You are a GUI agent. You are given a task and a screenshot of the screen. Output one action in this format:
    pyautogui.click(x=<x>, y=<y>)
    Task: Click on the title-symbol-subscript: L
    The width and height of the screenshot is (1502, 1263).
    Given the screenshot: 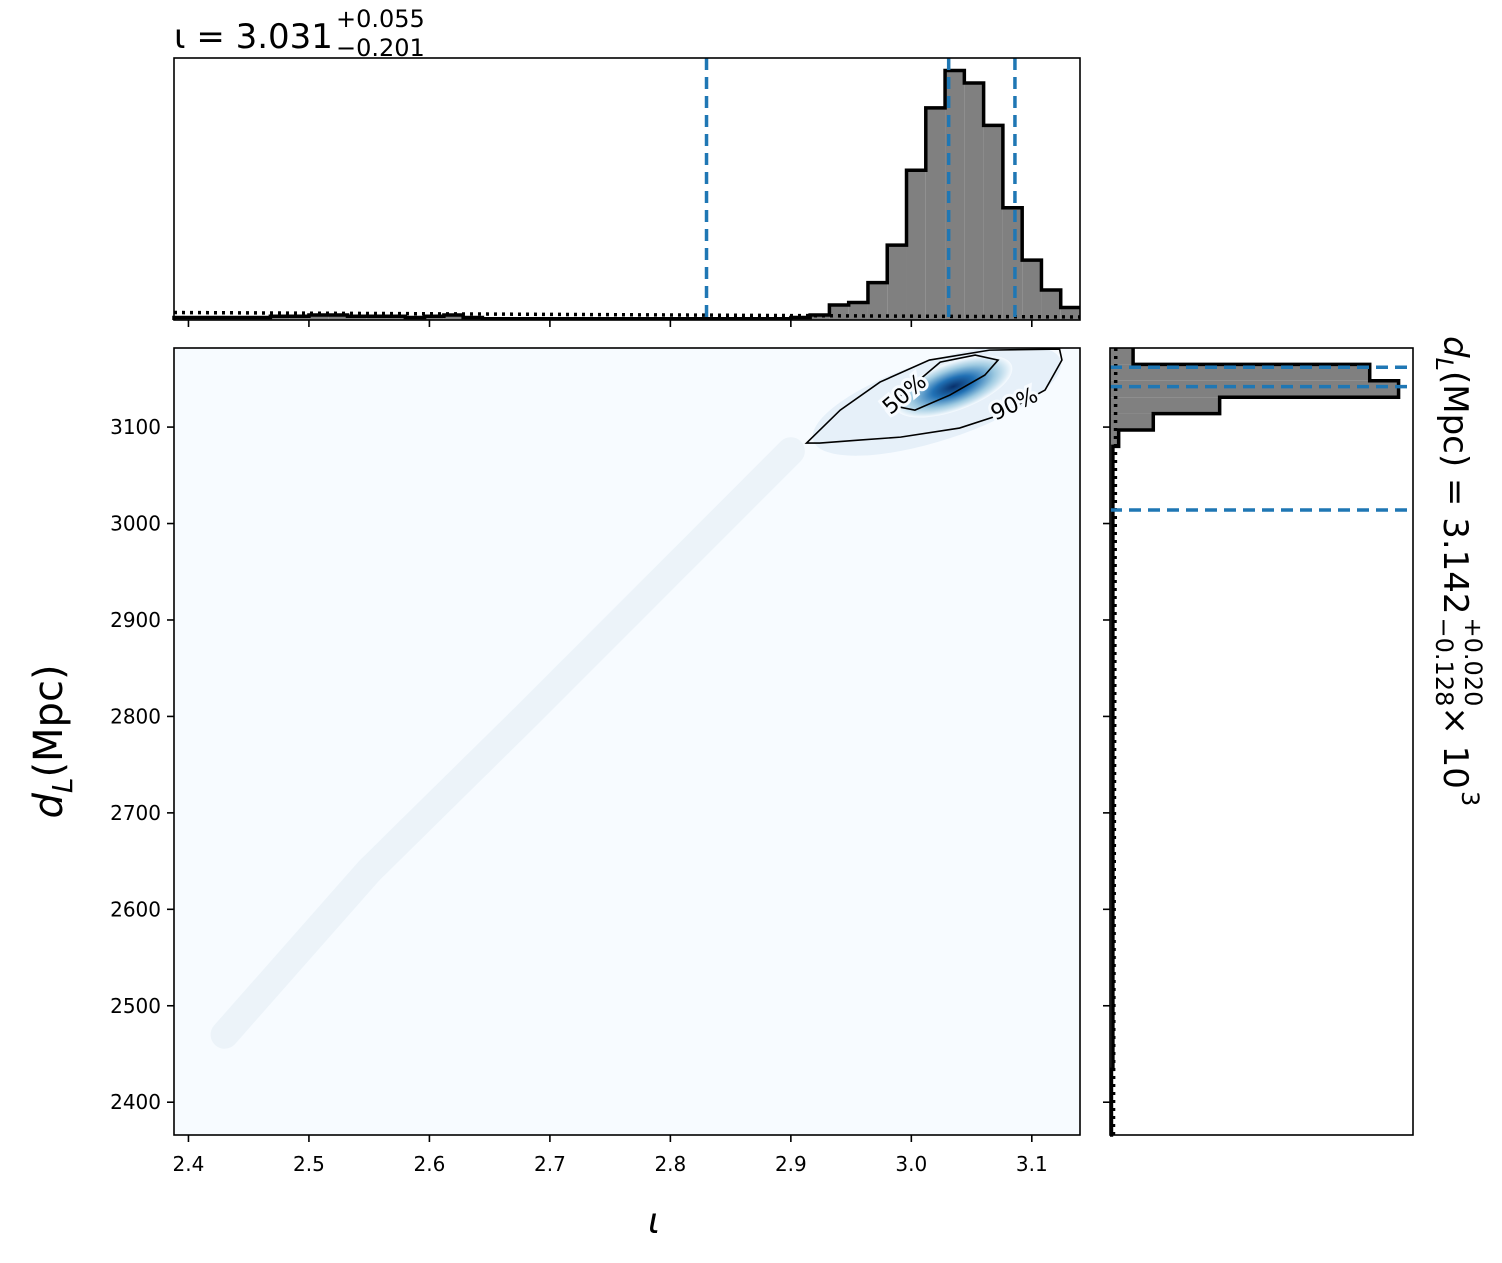 What is the action you would take?
    pyautogui.click(x=1444, y=364)
    